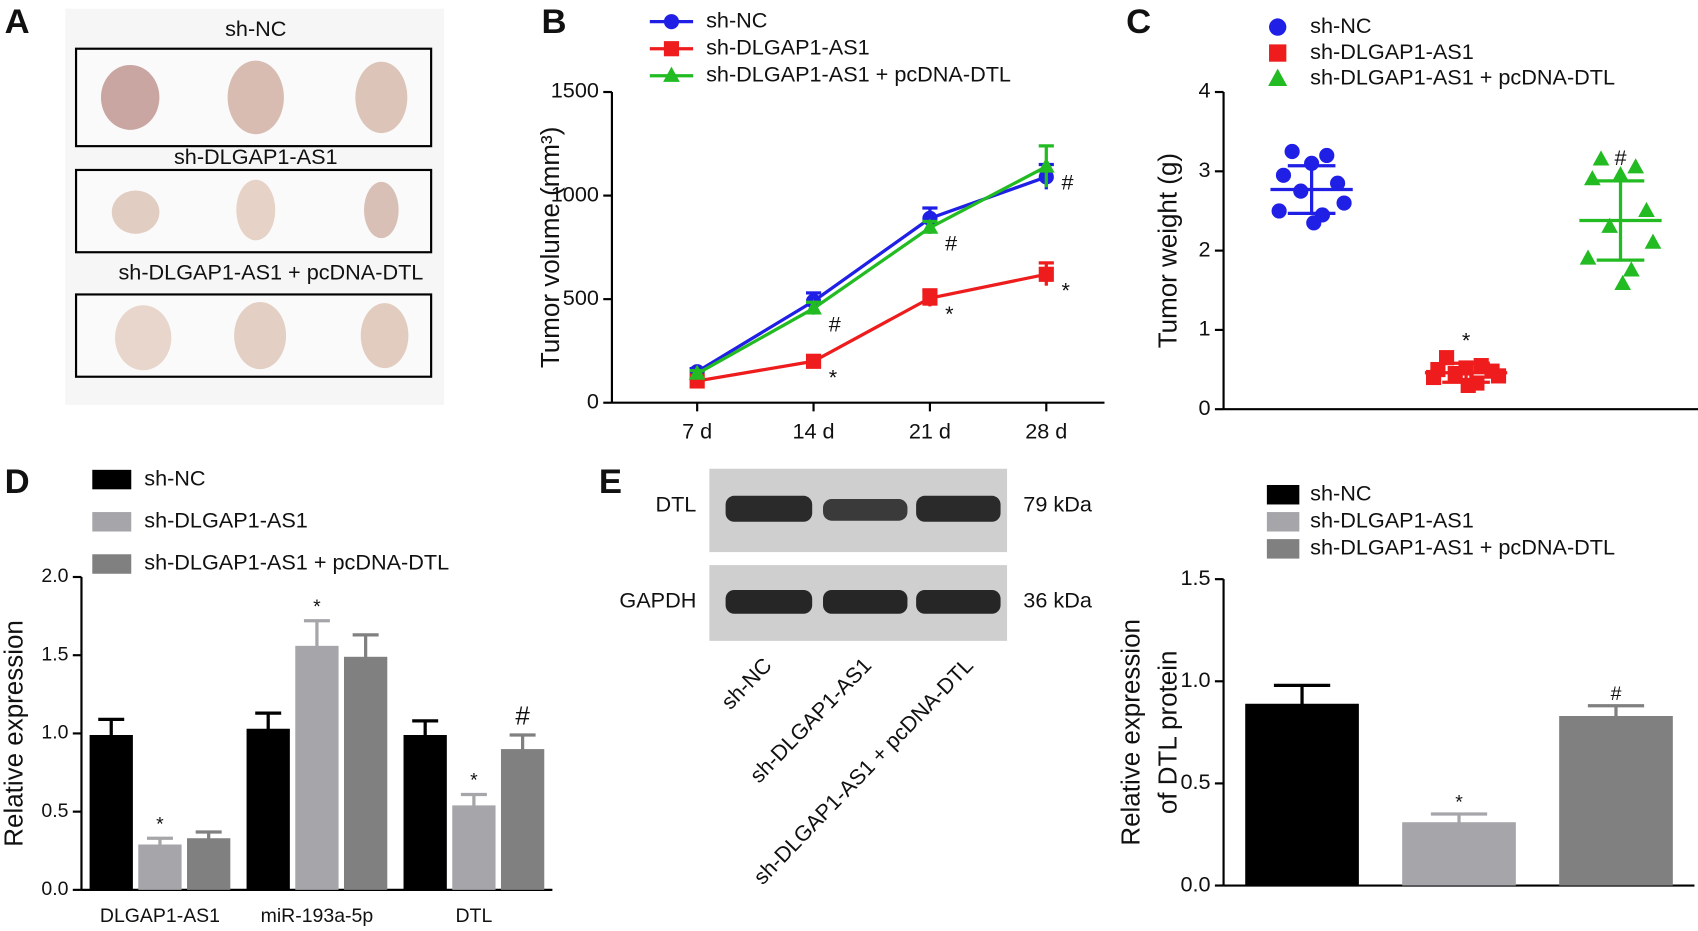  I want to click on y-tick-label: 4, so click(1205, 90).